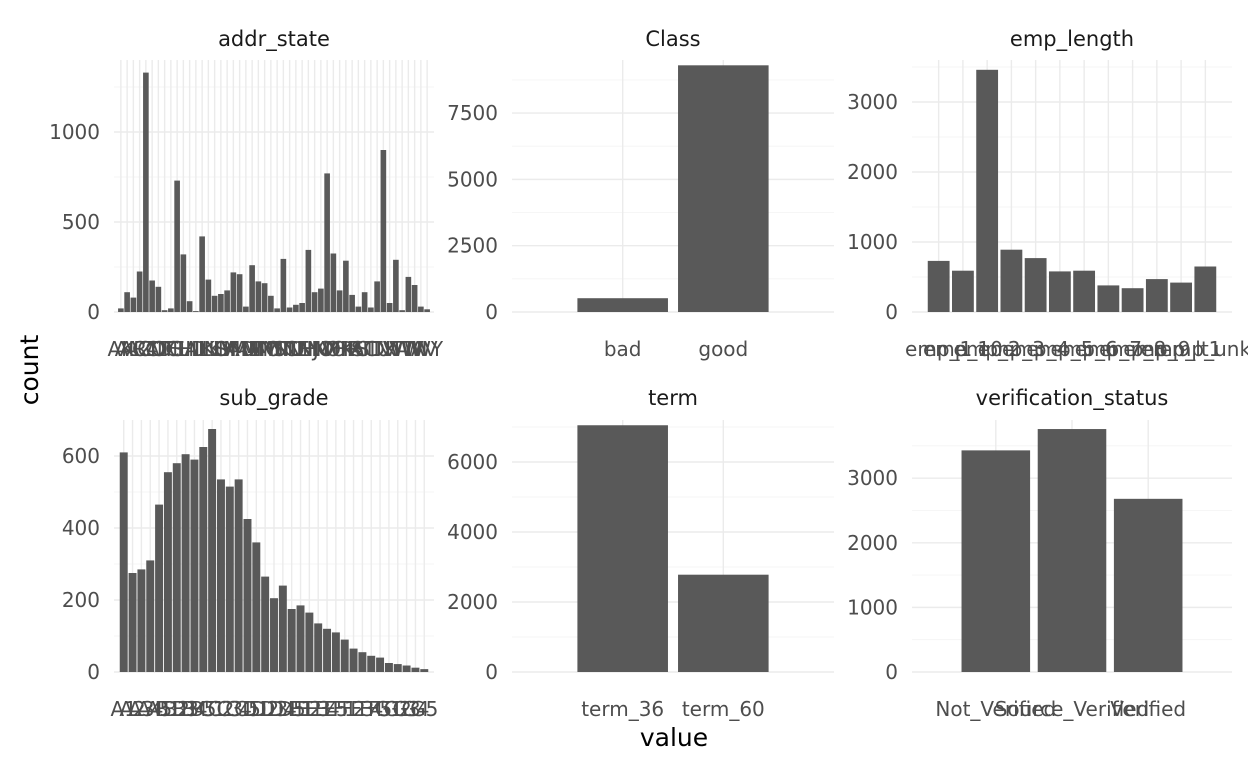  I want to click on x-tick-label: OH, so click(333, 349).